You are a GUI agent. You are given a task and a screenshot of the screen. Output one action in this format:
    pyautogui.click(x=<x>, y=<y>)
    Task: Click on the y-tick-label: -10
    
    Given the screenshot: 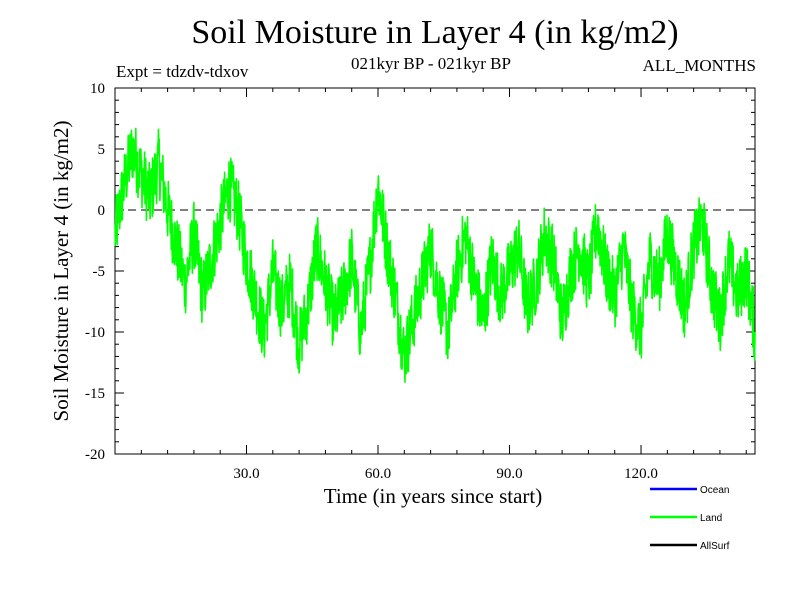 What is the action you would take?
    pyautogui.click(x=95, y=333)
    